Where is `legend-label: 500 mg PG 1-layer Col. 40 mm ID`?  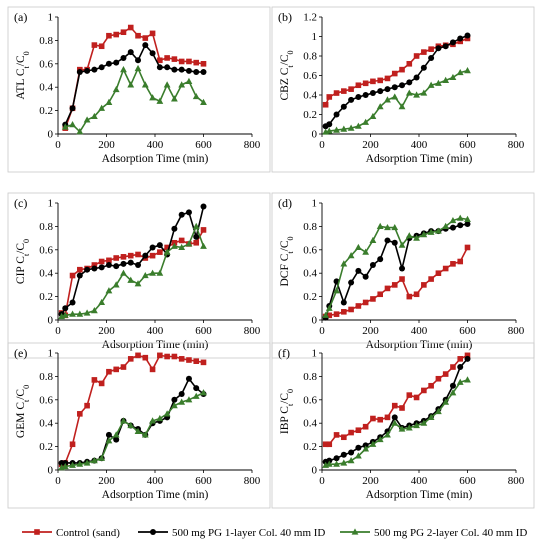 legend-label: 500 mg PG 1-layer Col. 40 mm ID is located at coordinates (248, 533).